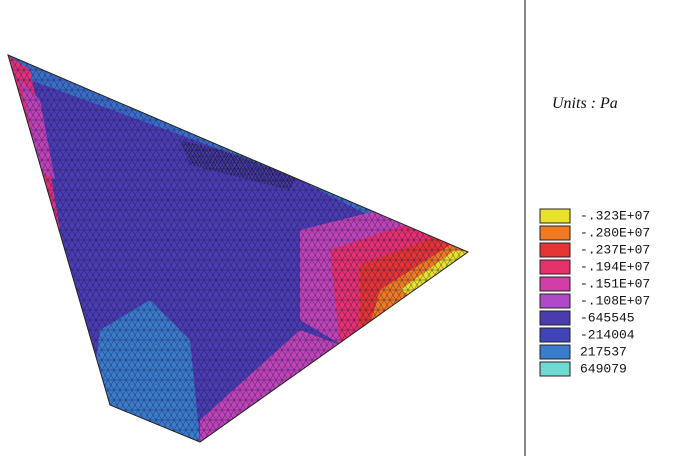 This screenshot has height=456, width=688. What do you see at coordinates (603, 368) in the screenshot?
I see `legend-label: 649079` at bounding box center [603, 368].